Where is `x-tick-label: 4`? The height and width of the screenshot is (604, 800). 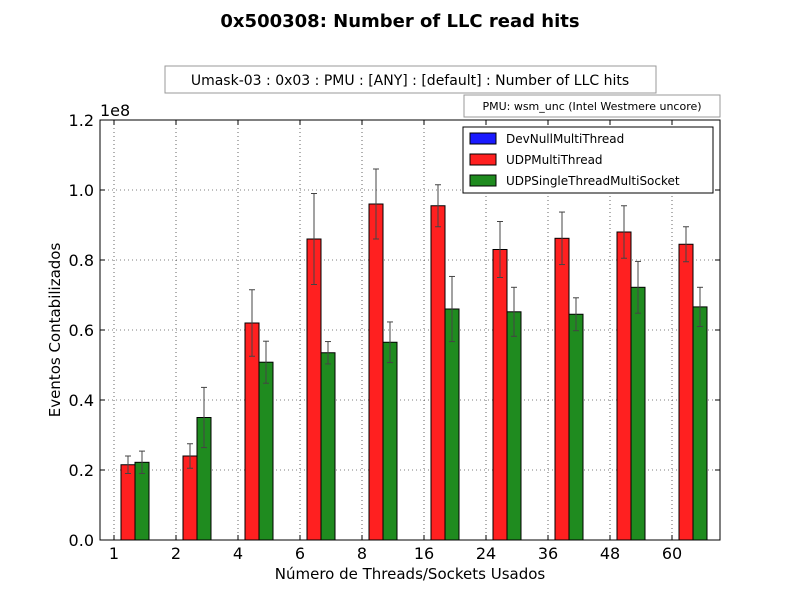
x-tick-label: 4 is located at coordinates (238, 553).